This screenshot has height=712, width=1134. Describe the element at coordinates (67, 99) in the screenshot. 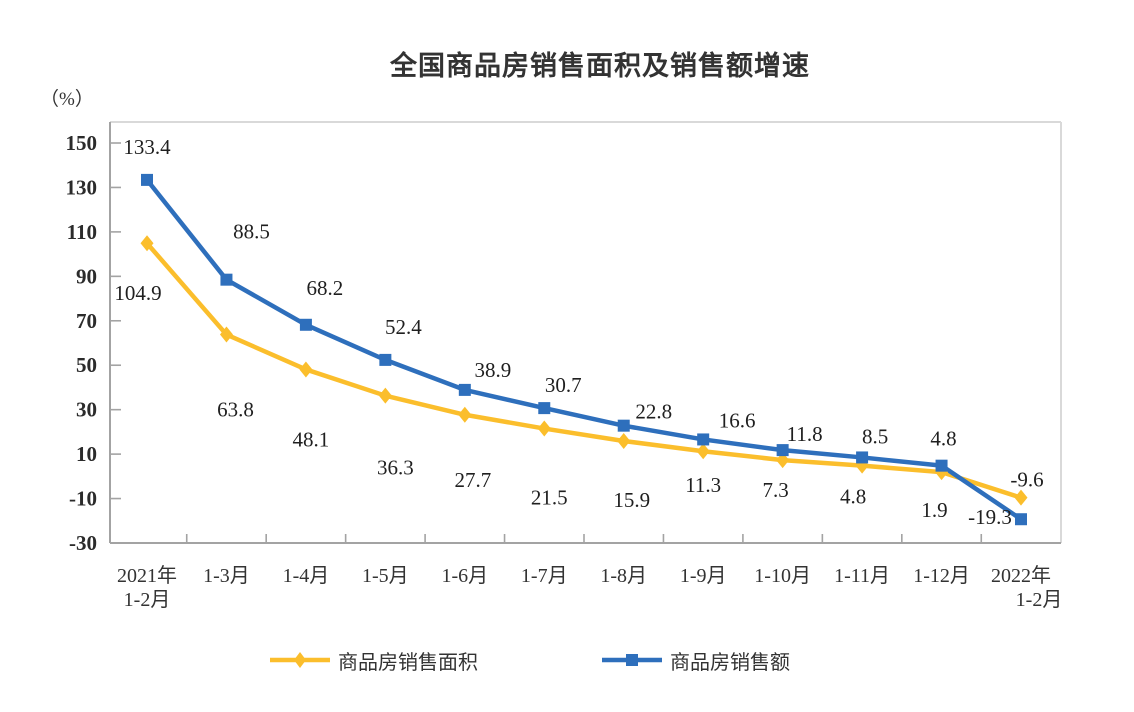

I see `y-axis-unit-label: （%）` at that location.